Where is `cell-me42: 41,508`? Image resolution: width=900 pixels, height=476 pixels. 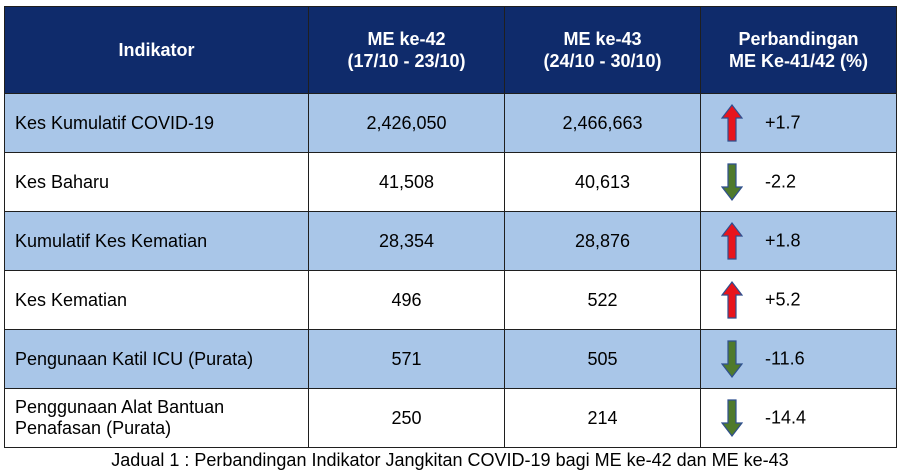 cell-me42: 41,508 is located at coordinates (406, 182).